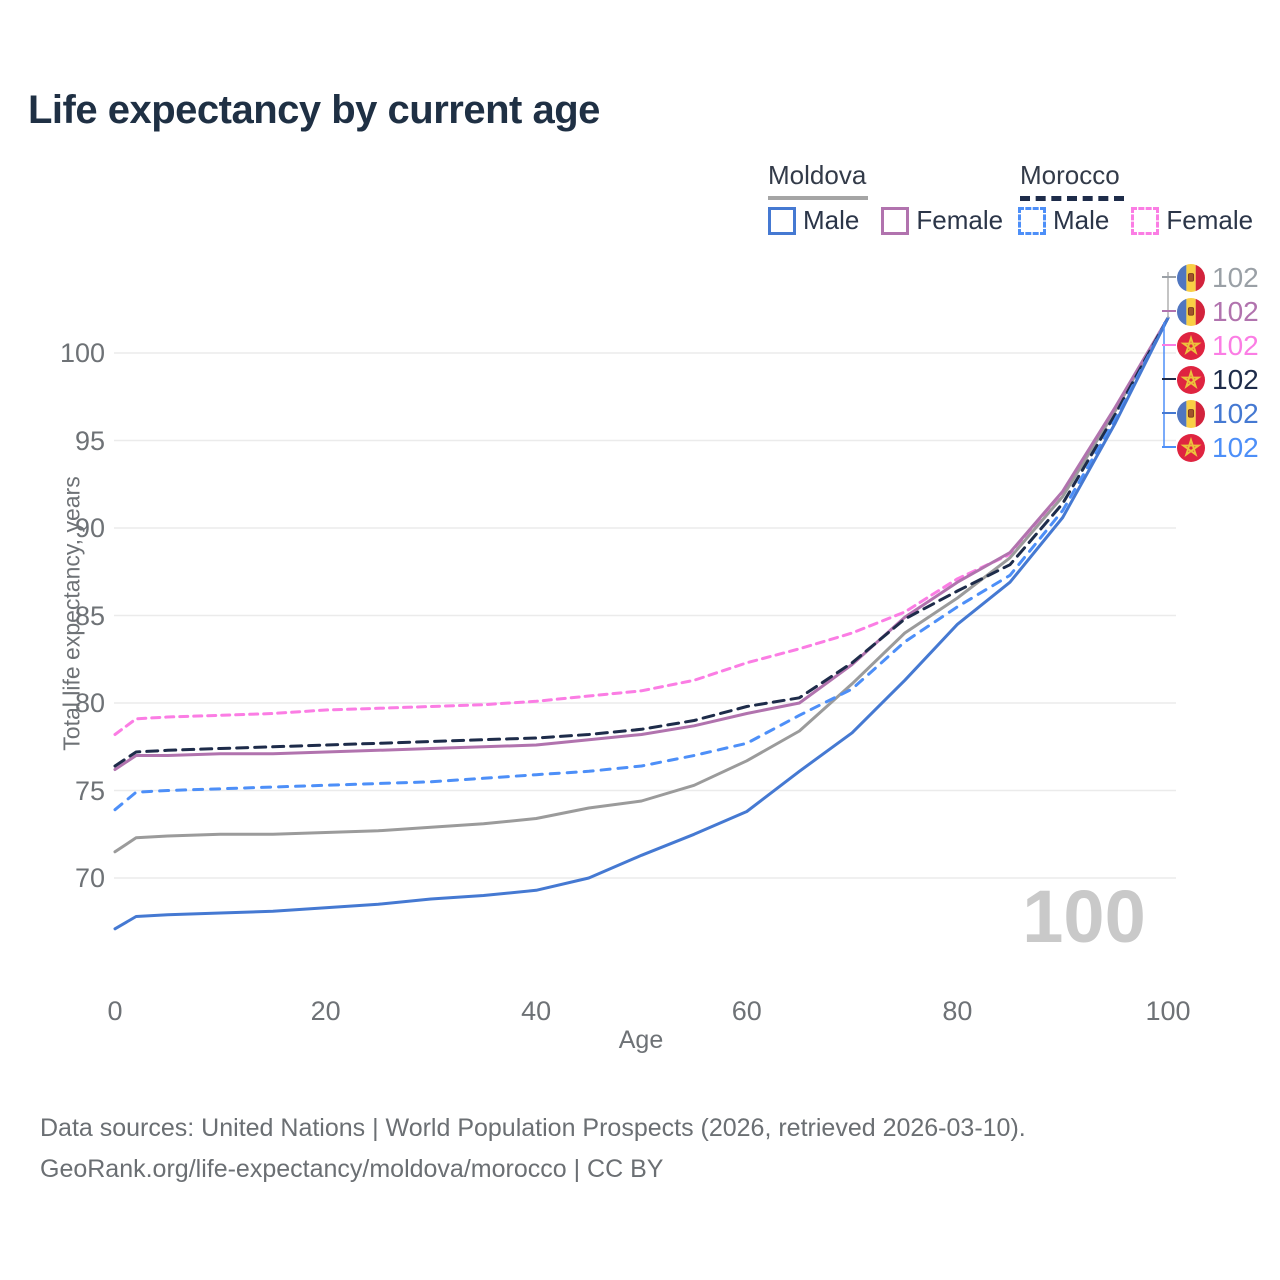 The height and width of the screenshot is (1280, 1280). What do you see at coordinates (831, 220) in the screenshot?
I see `legend-label-moldova-male: Male` at bounding box center [831, 220].